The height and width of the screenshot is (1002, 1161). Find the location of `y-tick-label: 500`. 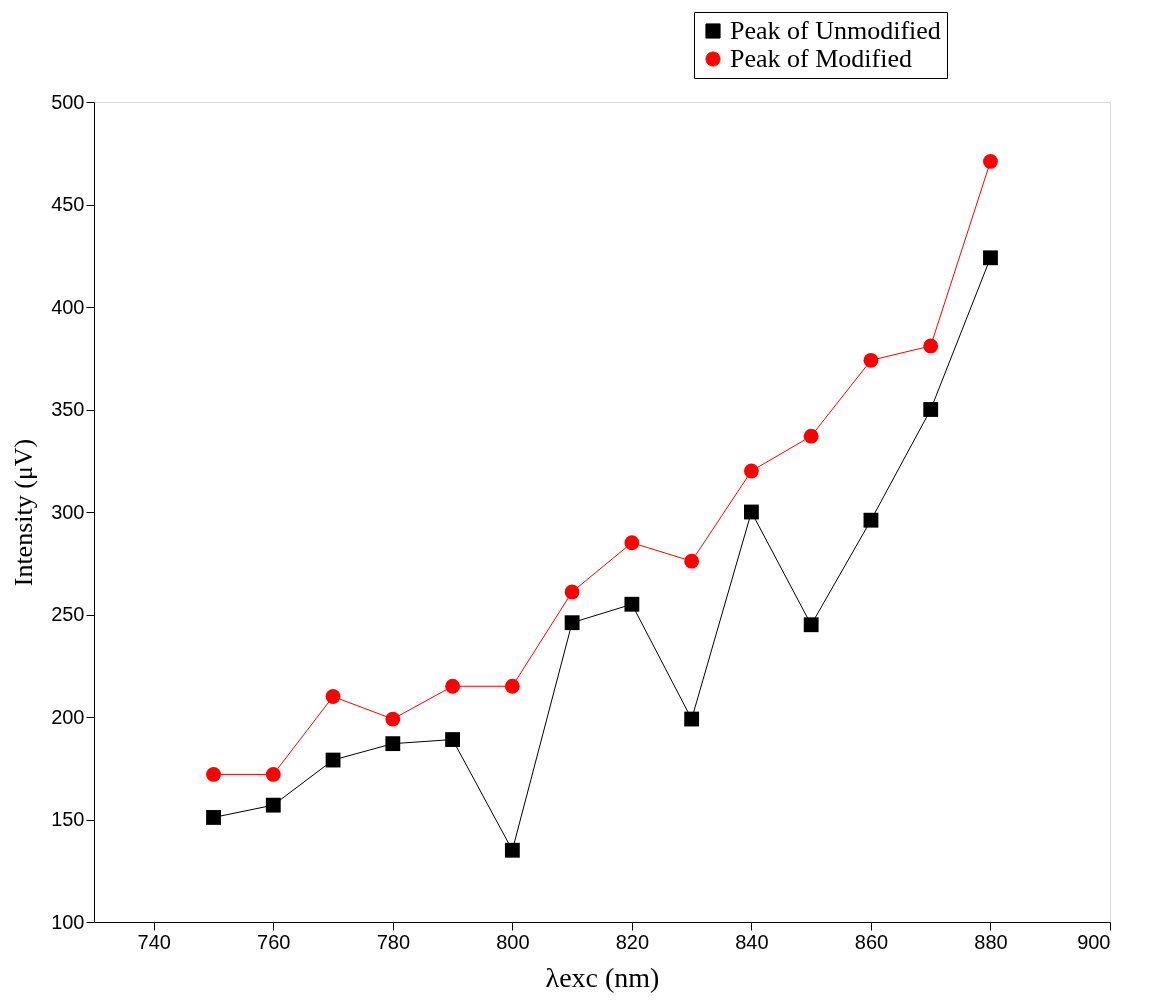

y-tick-label: 500 is located at coordinates (68, 101).